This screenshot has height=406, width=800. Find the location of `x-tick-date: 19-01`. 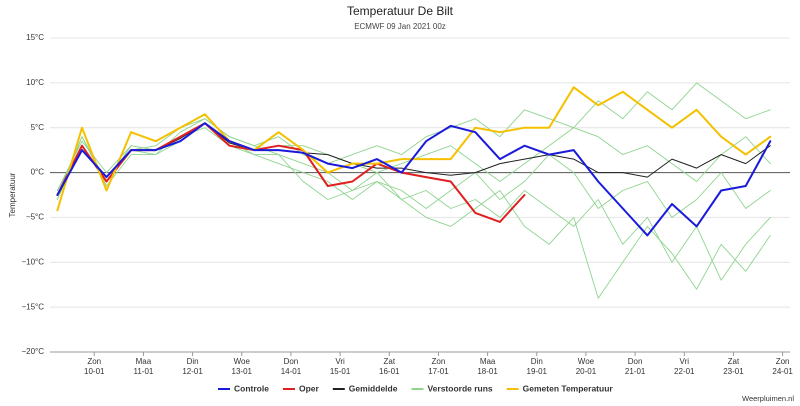

x-tick-date: 19-01 is located at coordinates (537, 371).